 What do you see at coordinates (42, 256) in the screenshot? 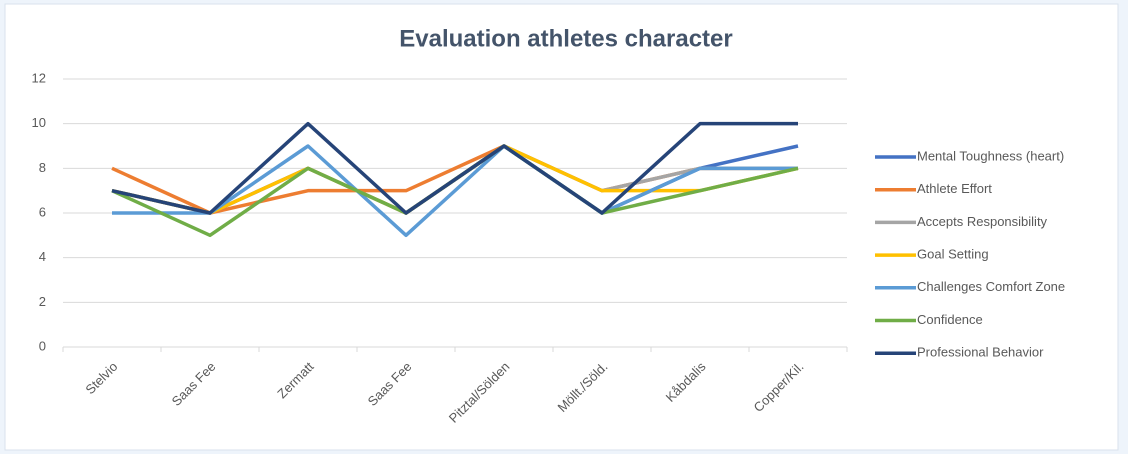
I see `y-tick-label: 4` at bounding box center [42, 256].